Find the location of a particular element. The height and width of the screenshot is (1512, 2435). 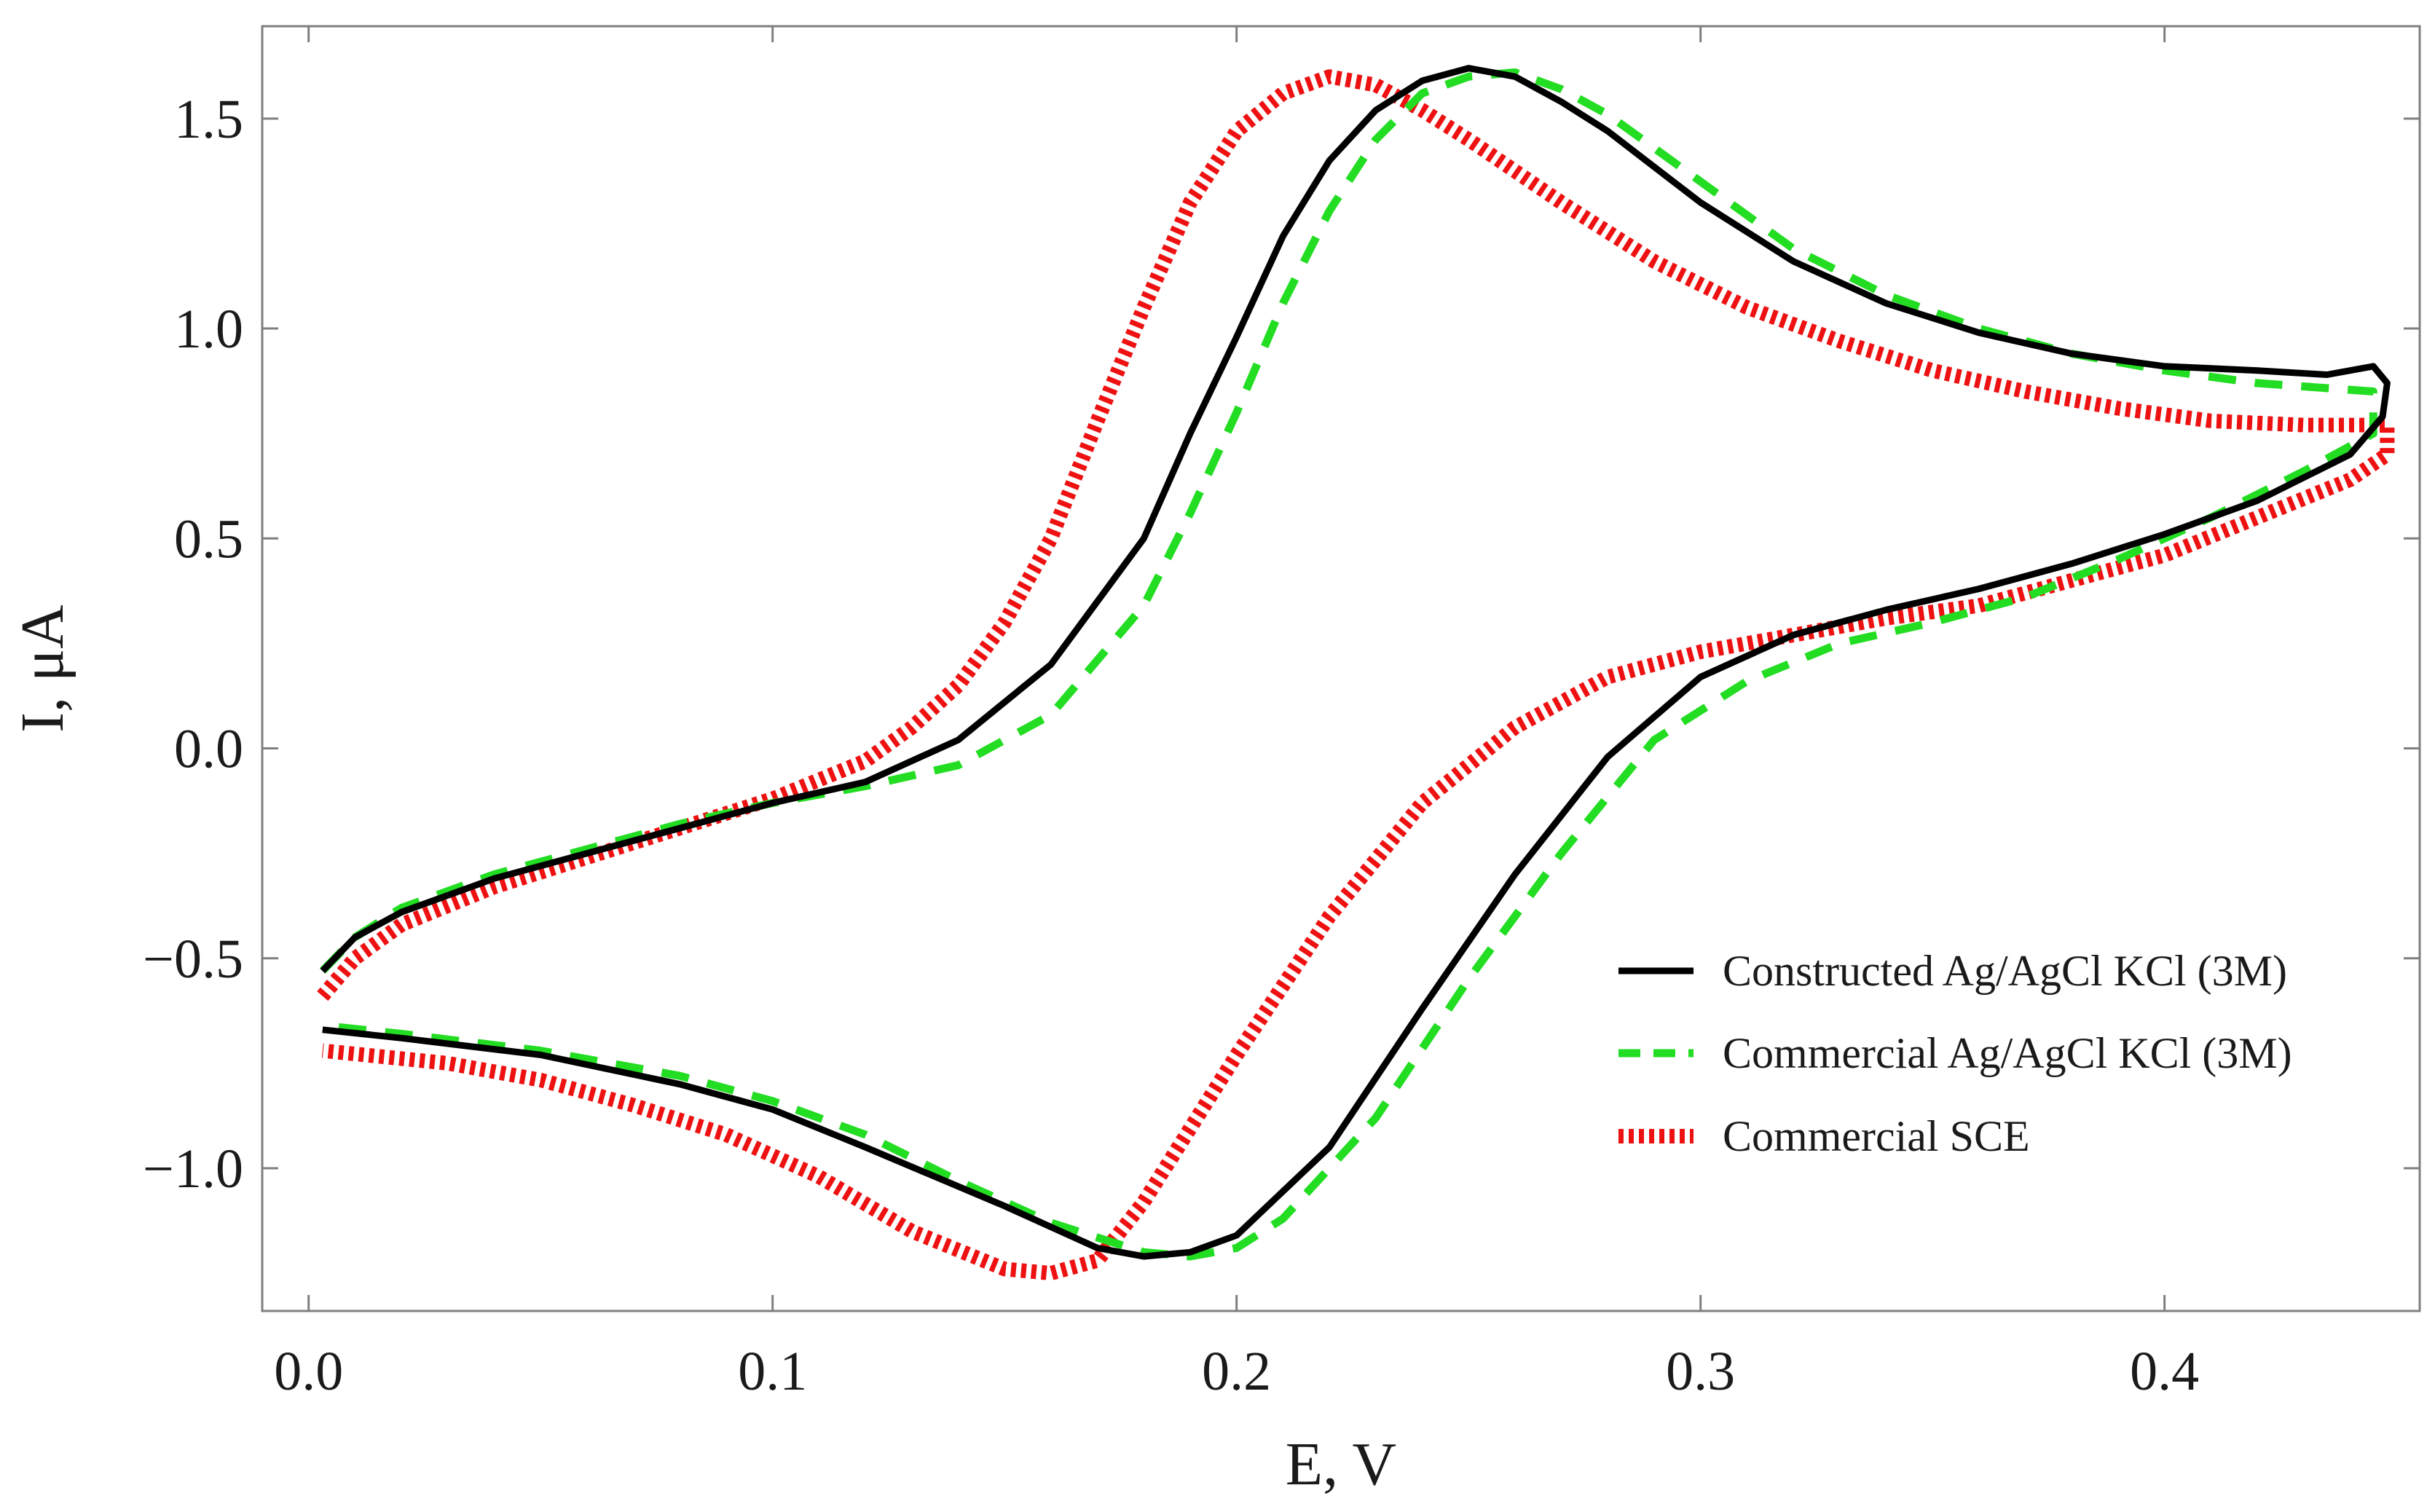

x-tick-label: 0.3 is located at coordinates (1700, 1371).